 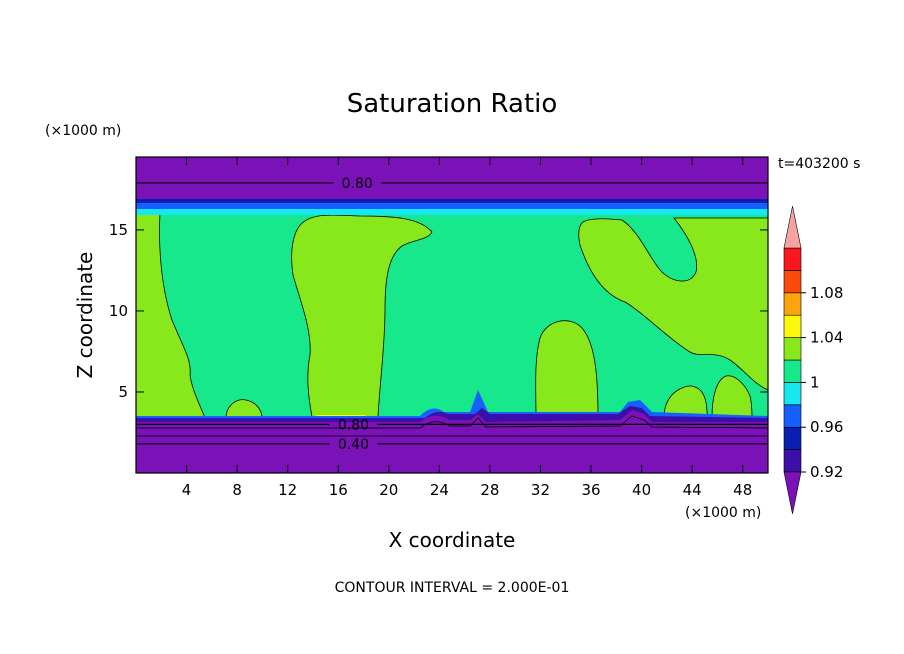 What do you see at coordinates (83, 131) in the screenshot?
I see `y-unit-label: (×1000 m)` at bounding box center [83, 131].